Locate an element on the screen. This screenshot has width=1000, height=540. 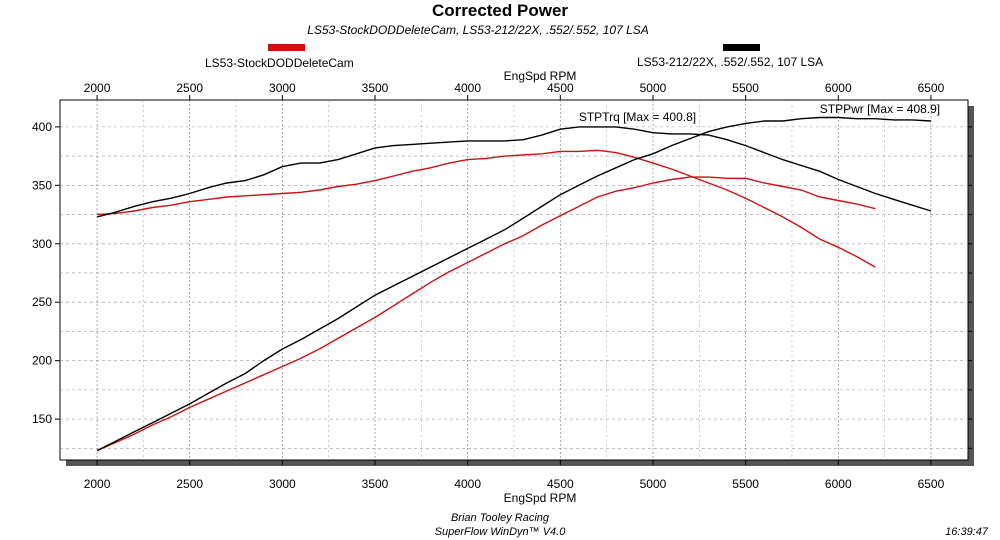
legend-label-stock: LS53-StockDODDeleteCam is located at coordinates (279, 63).